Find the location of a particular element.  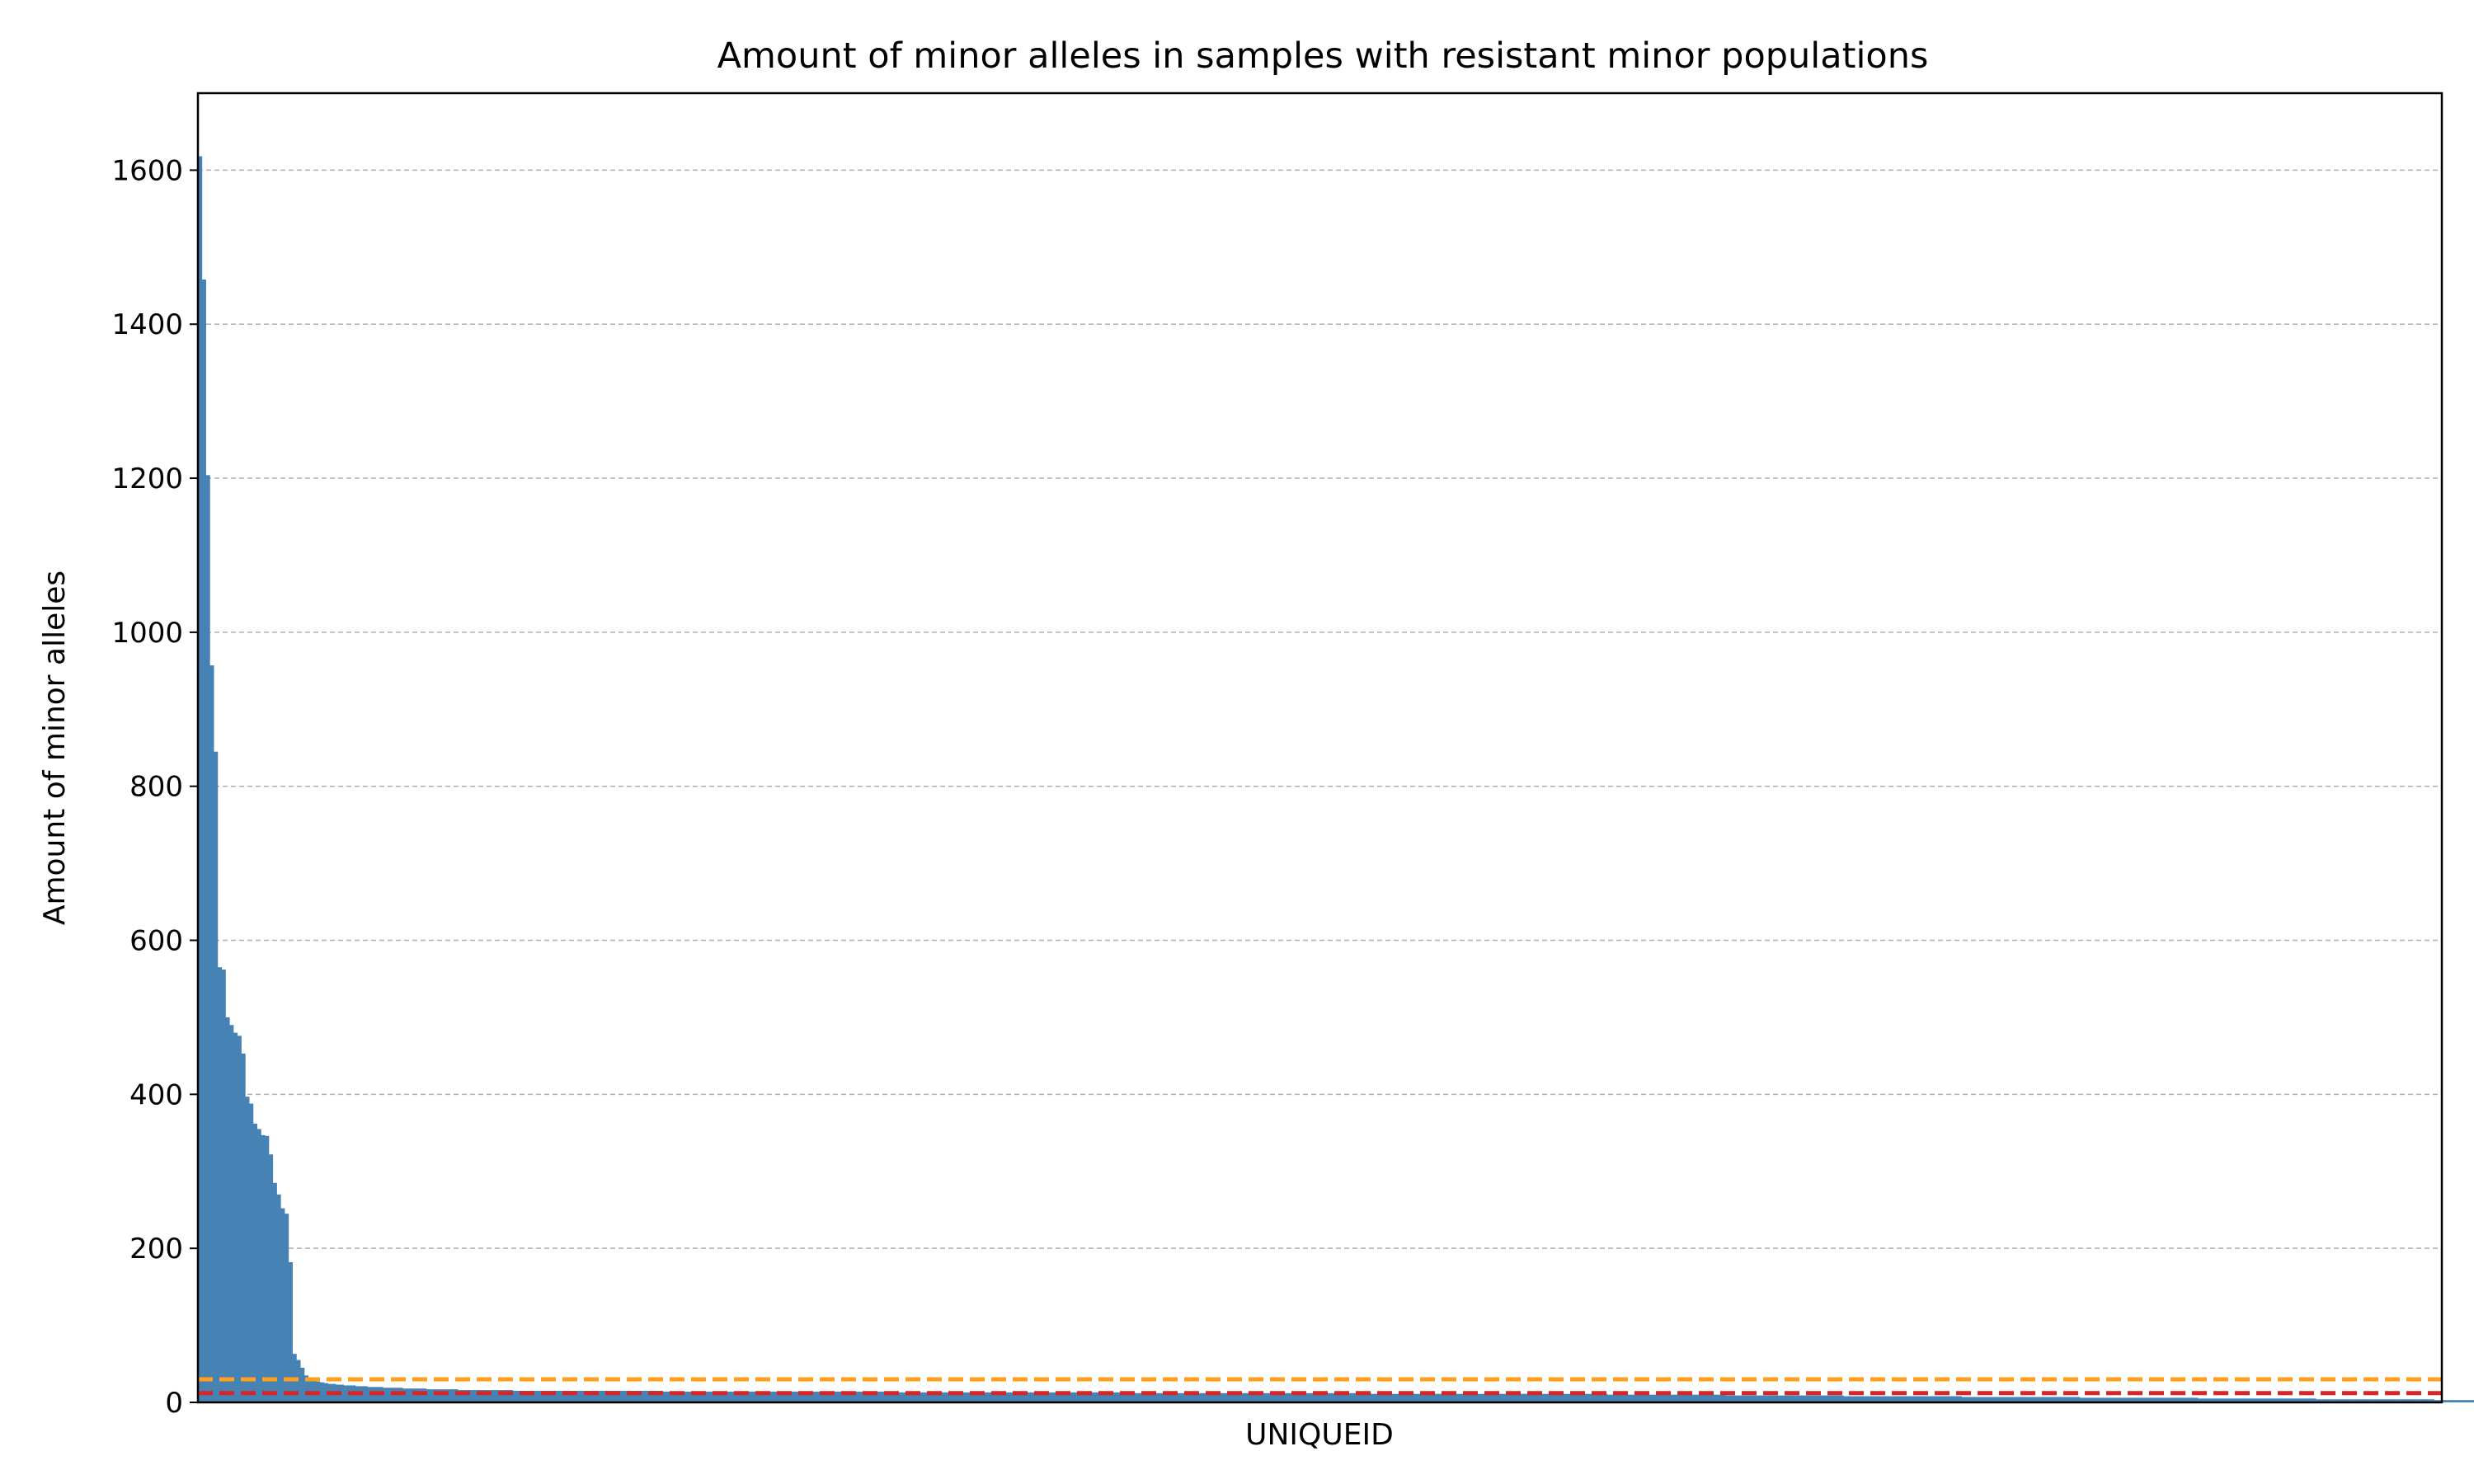

y-axis-label: Amount of minor alleles is located at coordinates (55, 748).